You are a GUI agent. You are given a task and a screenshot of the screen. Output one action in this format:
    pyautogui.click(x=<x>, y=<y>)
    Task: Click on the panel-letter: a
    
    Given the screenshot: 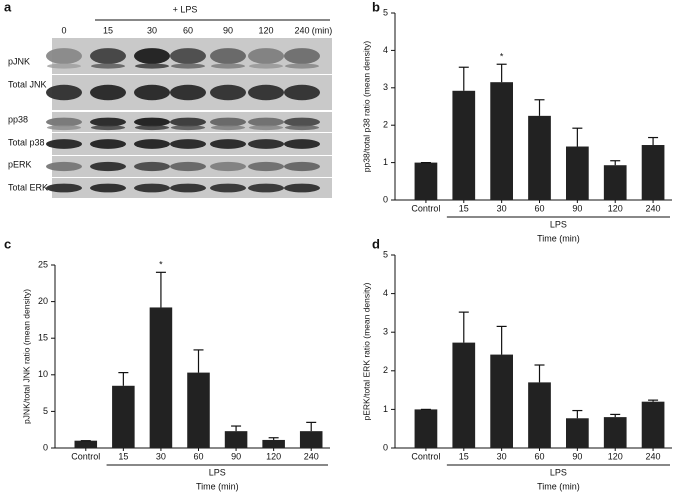 What is the action you would take?
    pyautogui.click(x=8, y=7)
    